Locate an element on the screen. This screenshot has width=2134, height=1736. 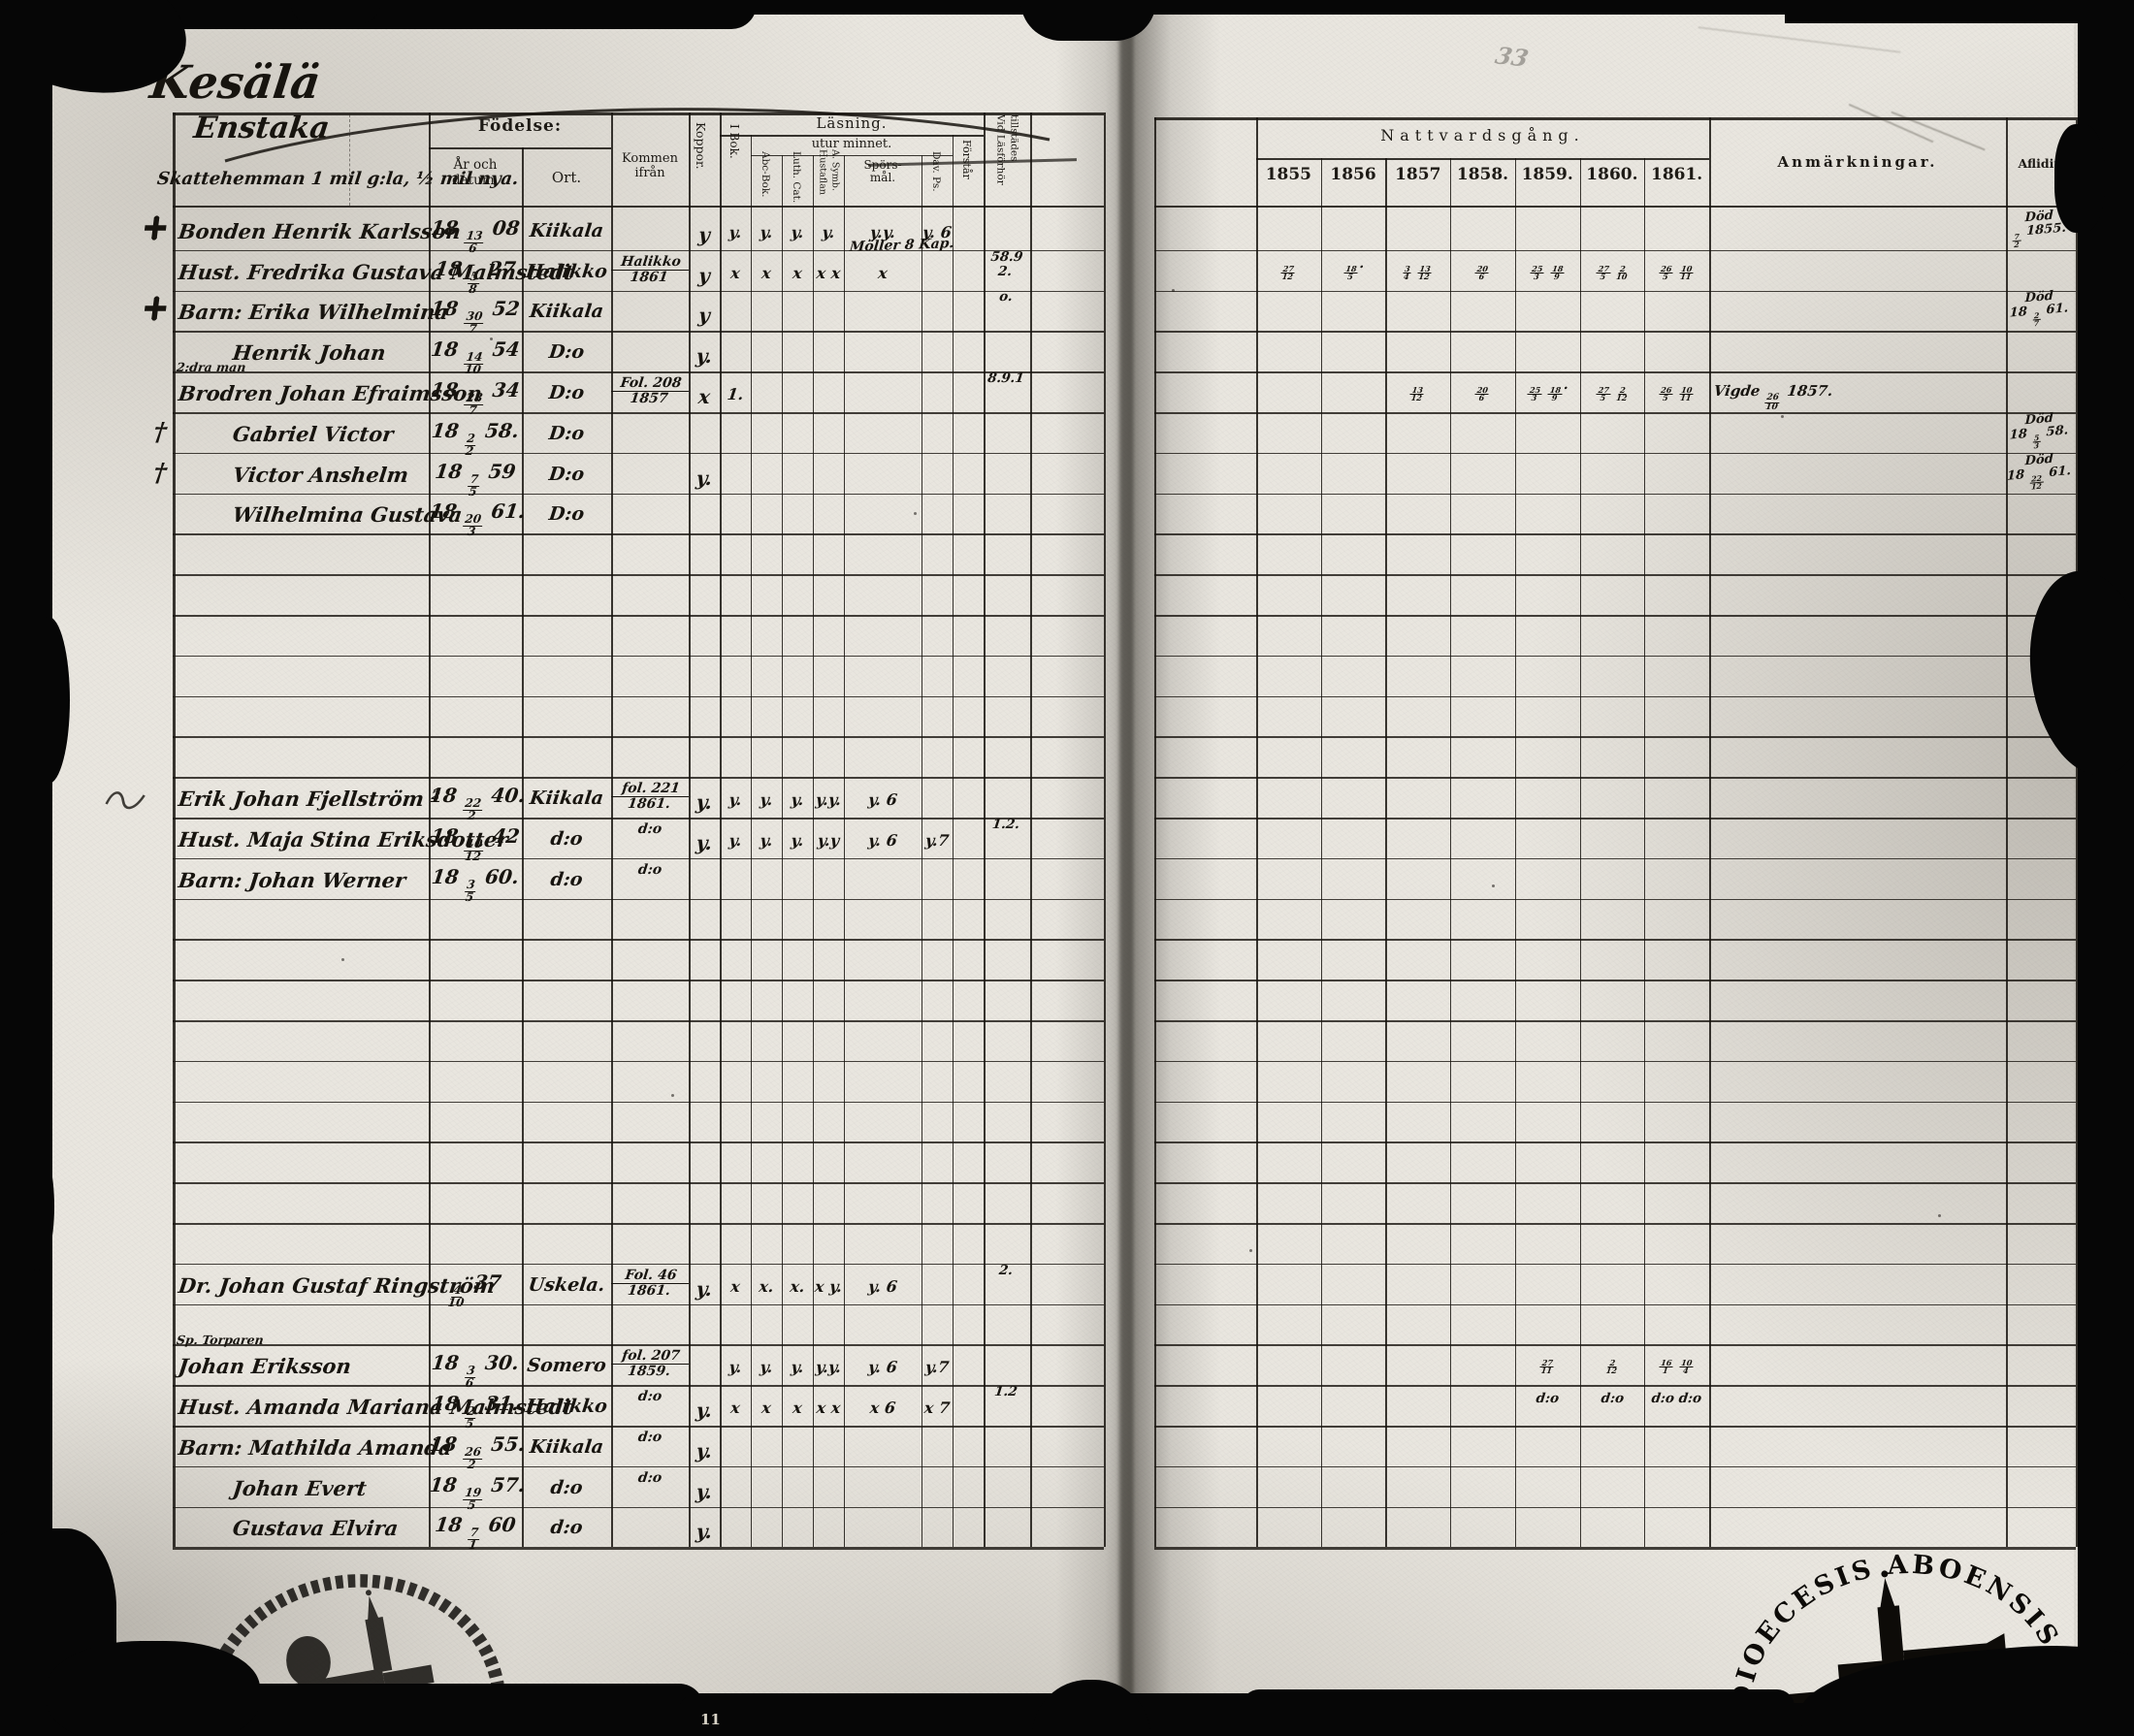
entry-birth-date: 18 13 6 08 is located at coordinates (475, 235).